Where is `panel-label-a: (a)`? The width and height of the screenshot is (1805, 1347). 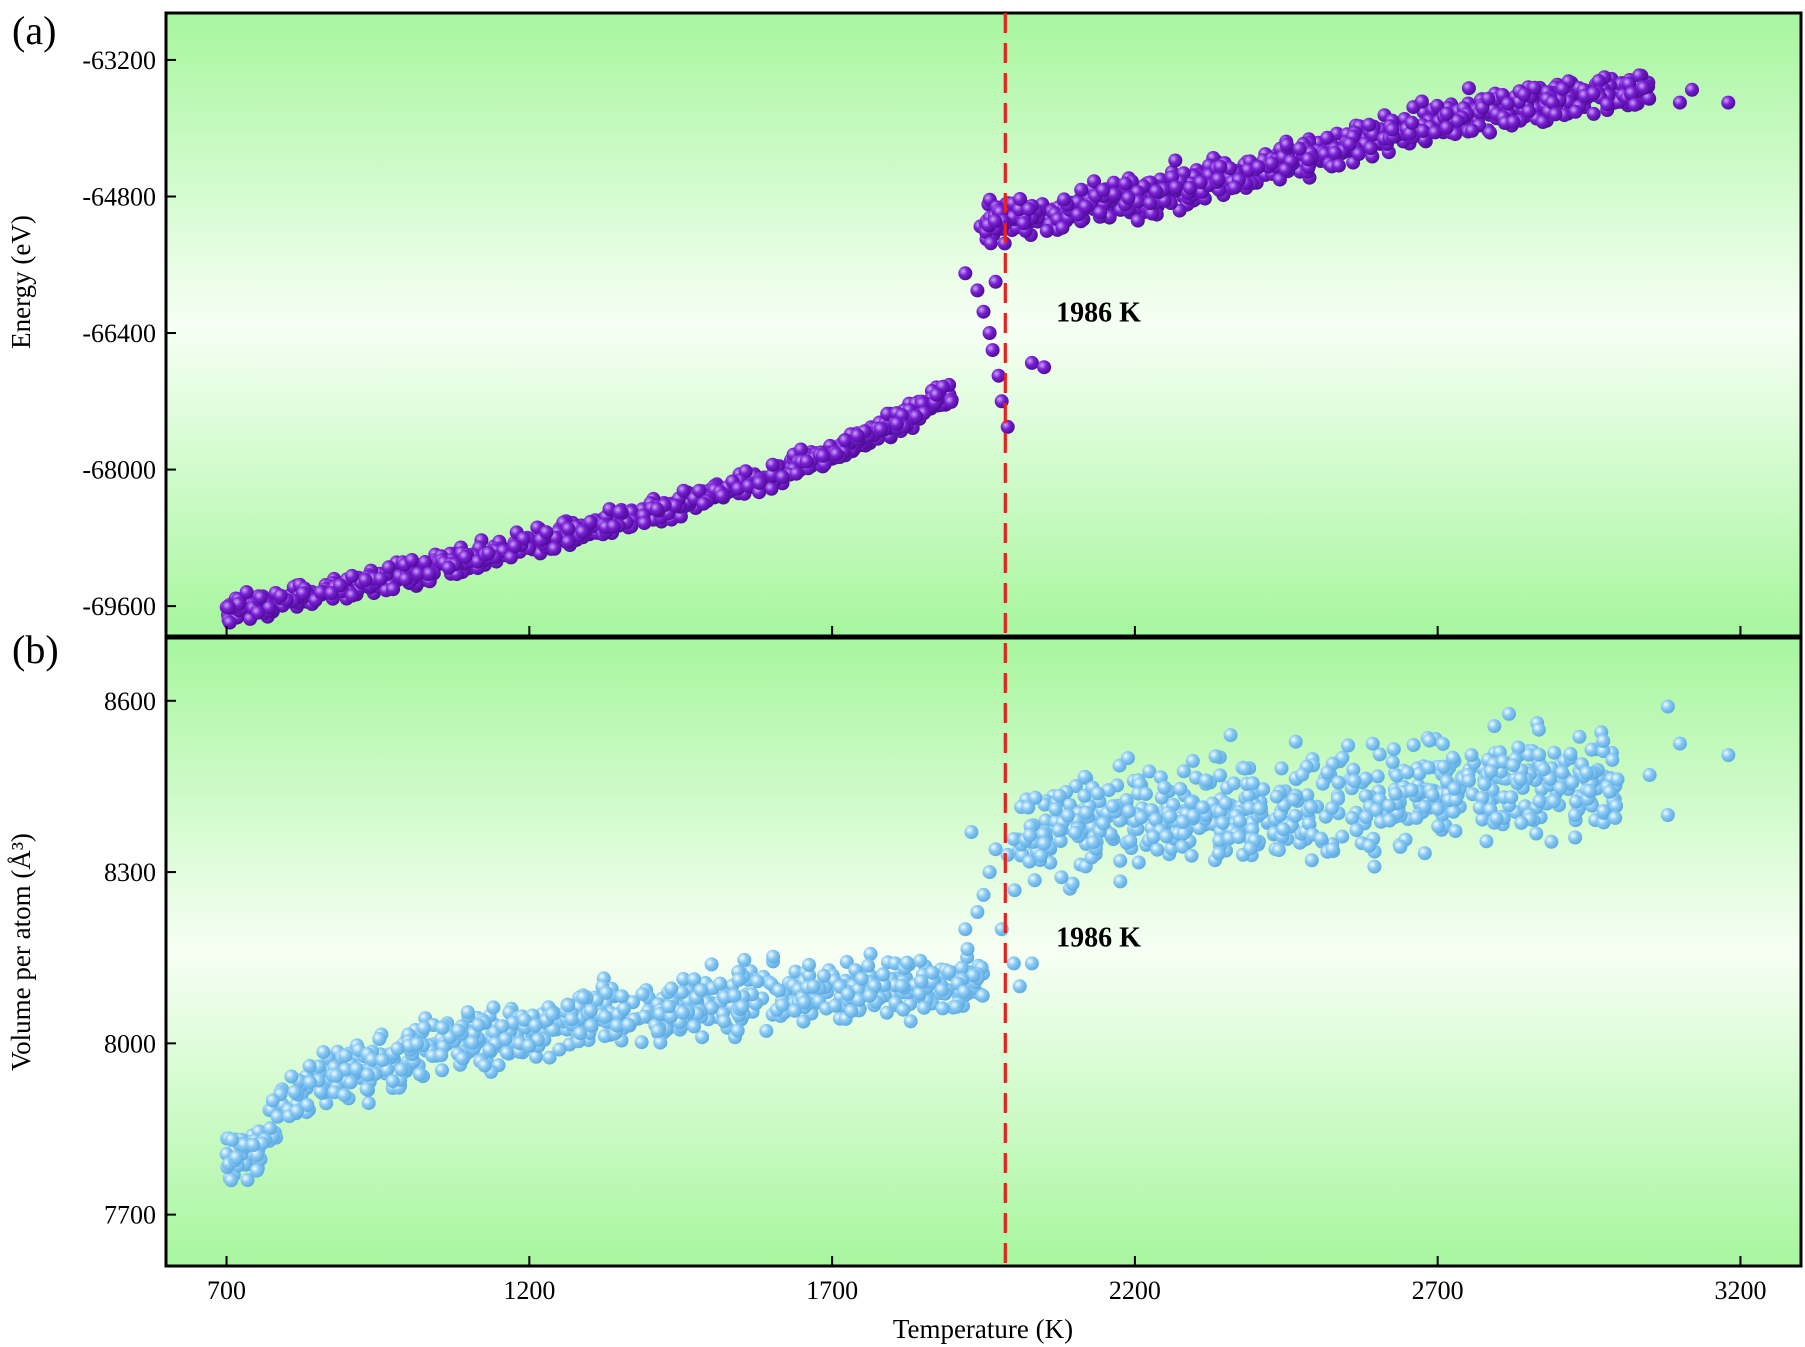
panel-label-a: (a) is located at coordinates (34, 30).